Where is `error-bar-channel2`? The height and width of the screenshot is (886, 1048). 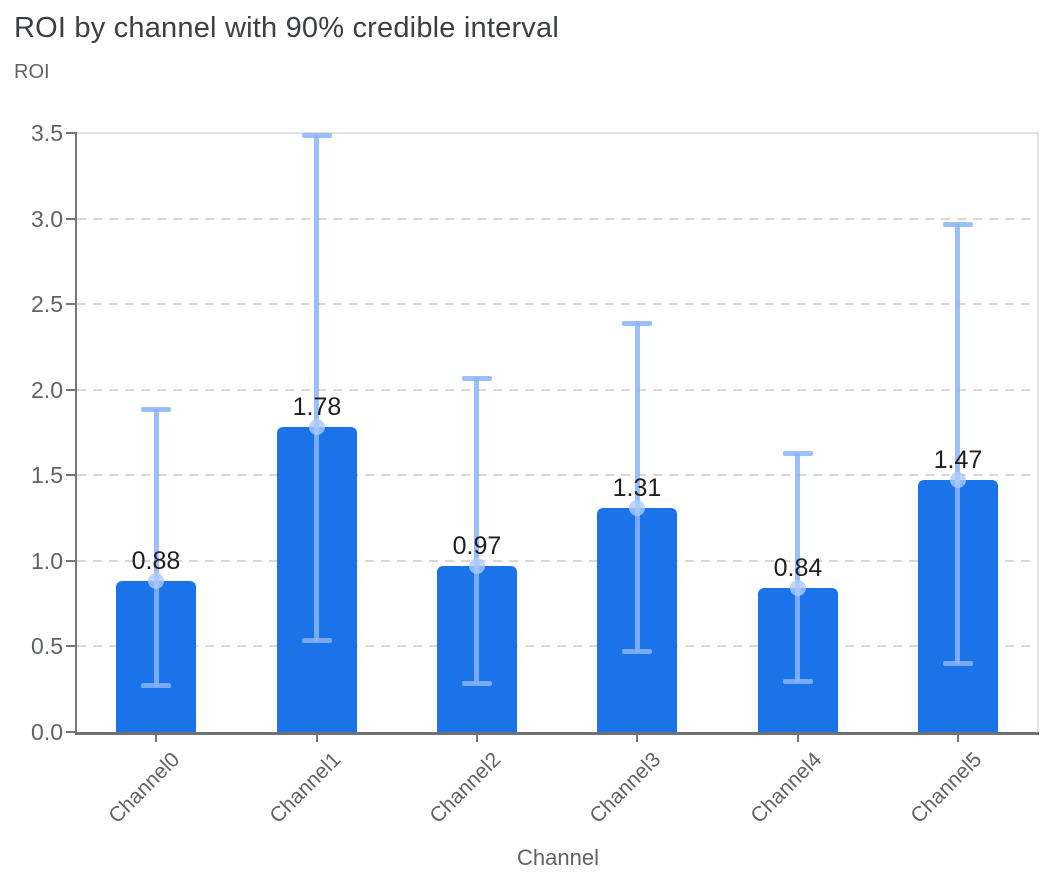 error-bar-channel2 is located at coordinates (476, 531).